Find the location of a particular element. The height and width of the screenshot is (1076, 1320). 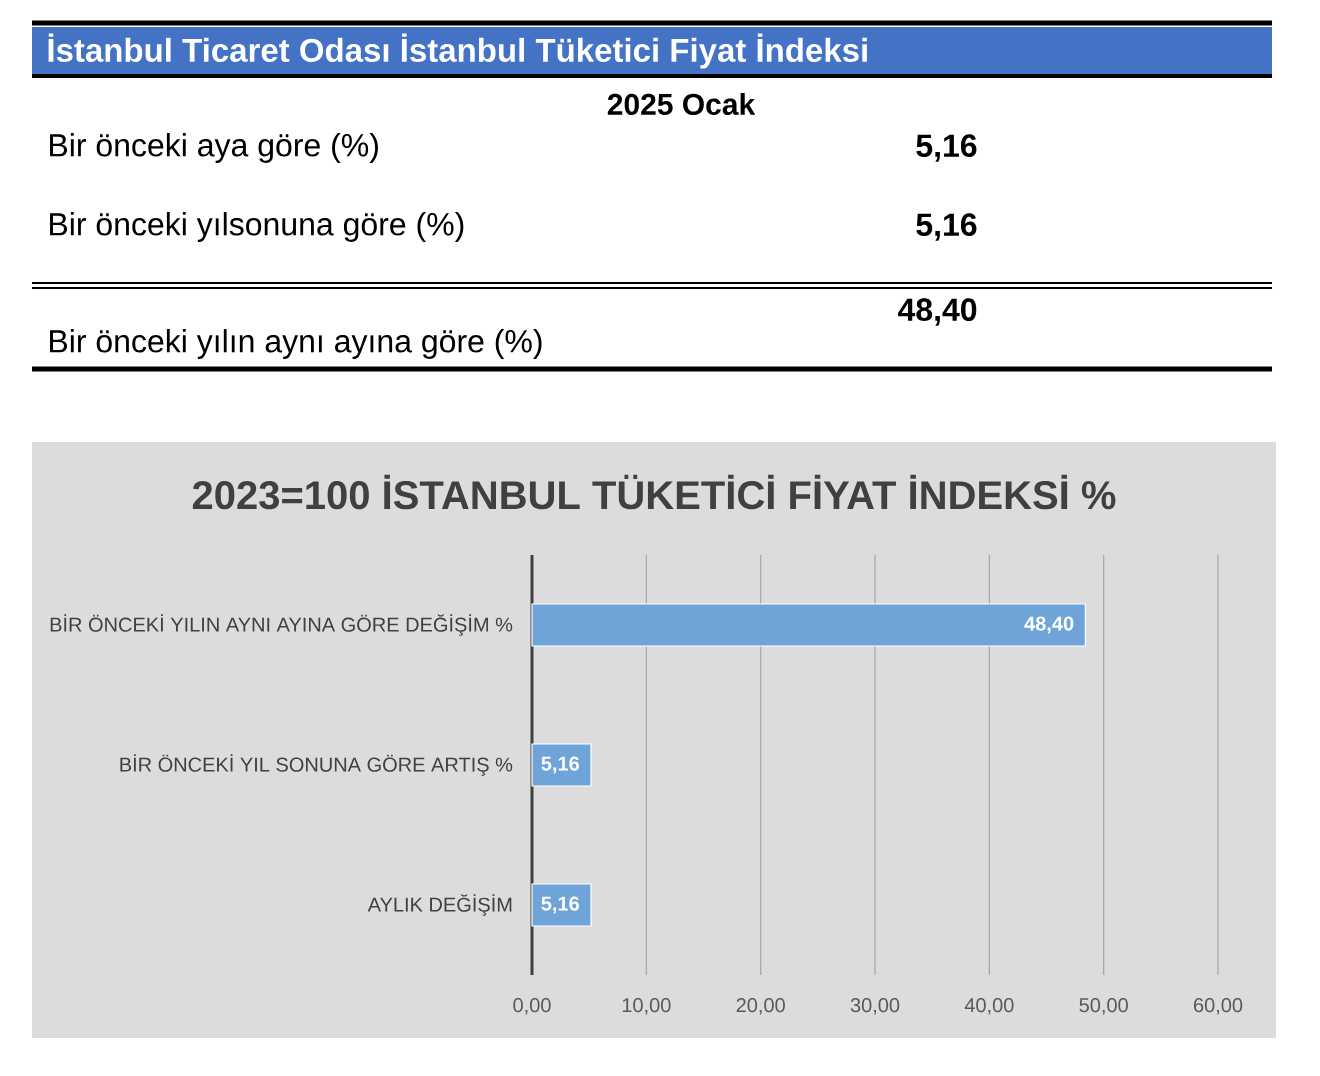

y-tick-label: AYLIK DEĞİŞİM is located at coordinates (439, 905).